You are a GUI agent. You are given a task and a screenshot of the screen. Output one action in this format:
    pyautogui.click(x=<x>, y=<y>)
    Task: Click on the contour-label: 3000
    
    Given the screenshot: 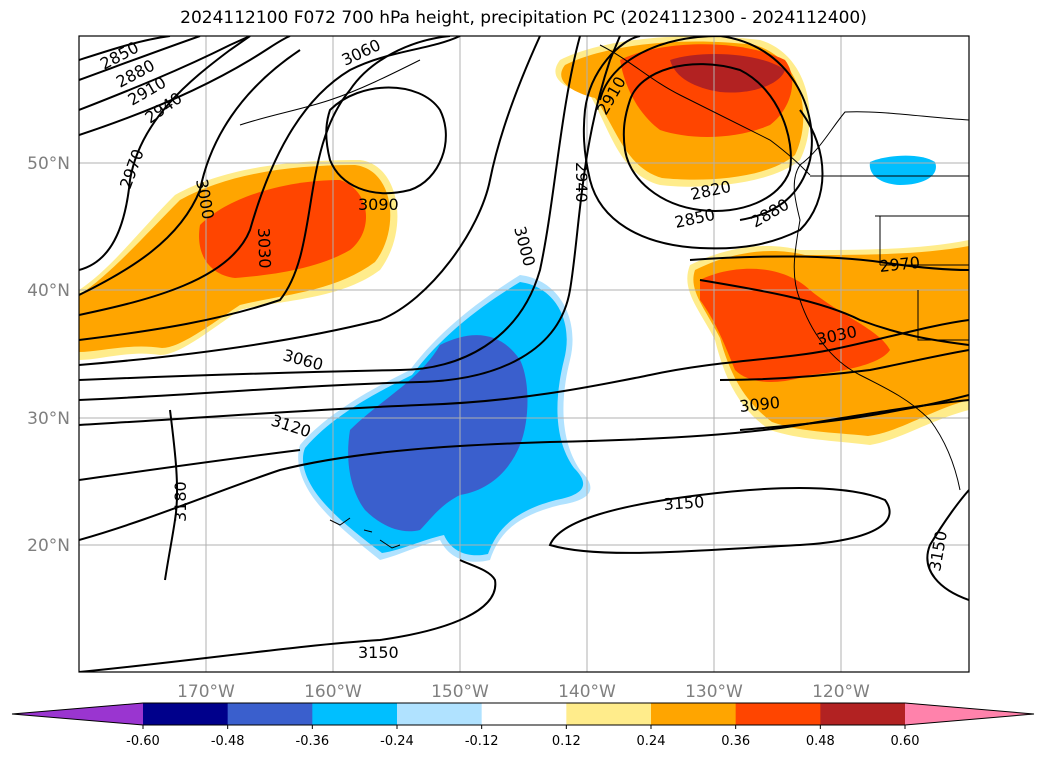 What is the action you would take?
    pyautogui.click(x=524, y=246)
    